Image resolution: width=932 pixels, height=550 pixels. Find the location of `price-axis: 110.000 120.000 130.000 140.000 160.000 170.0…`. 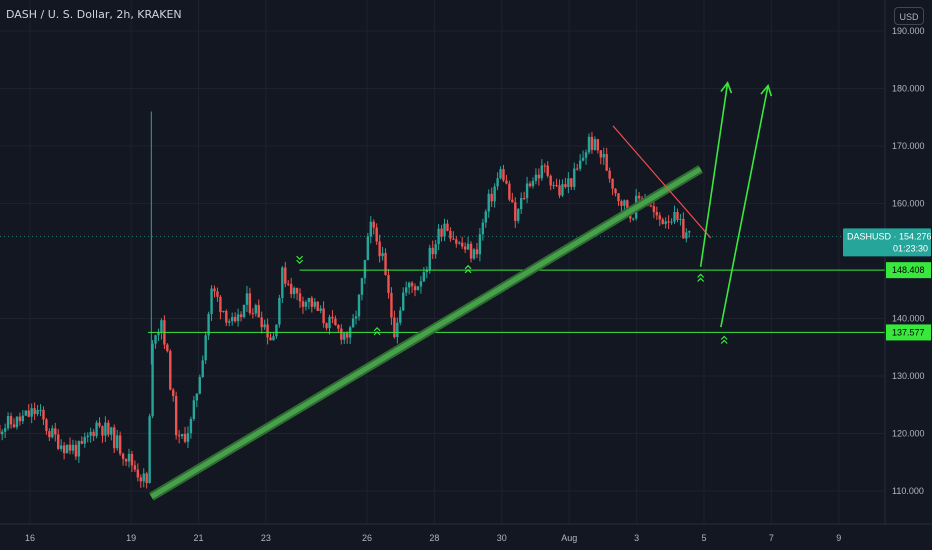

price-axis: 110.000 120.000 130.000 140.000 160.000 170.0… is located at coordinates (908, 261).